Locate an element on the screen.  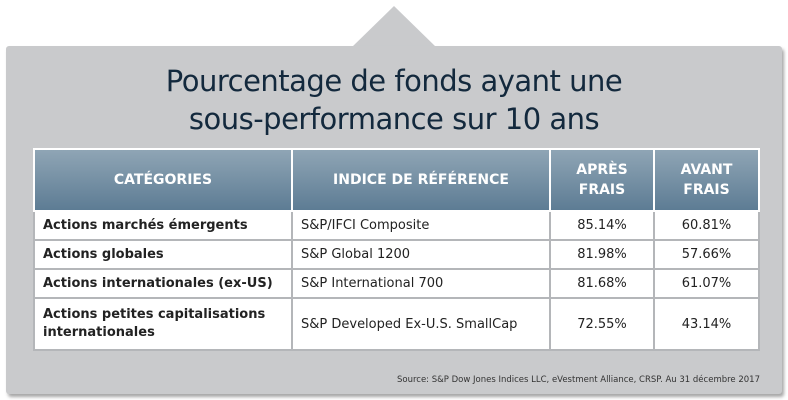
callout-pointer is located at coordinates (394, 26).